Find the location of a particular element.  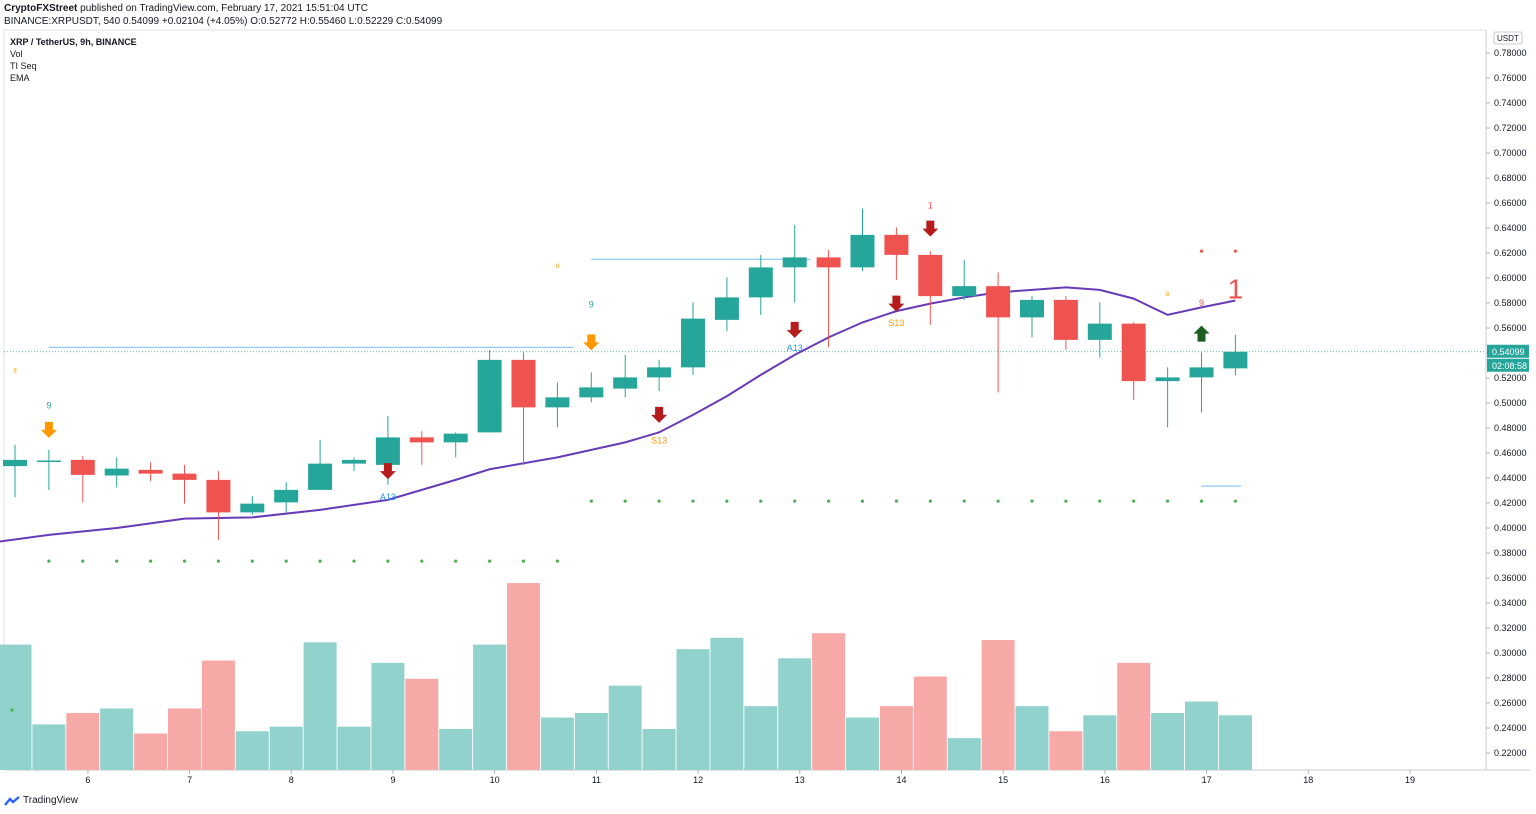

tradingview-logo: TradingView is located at coordinates (41, 800).